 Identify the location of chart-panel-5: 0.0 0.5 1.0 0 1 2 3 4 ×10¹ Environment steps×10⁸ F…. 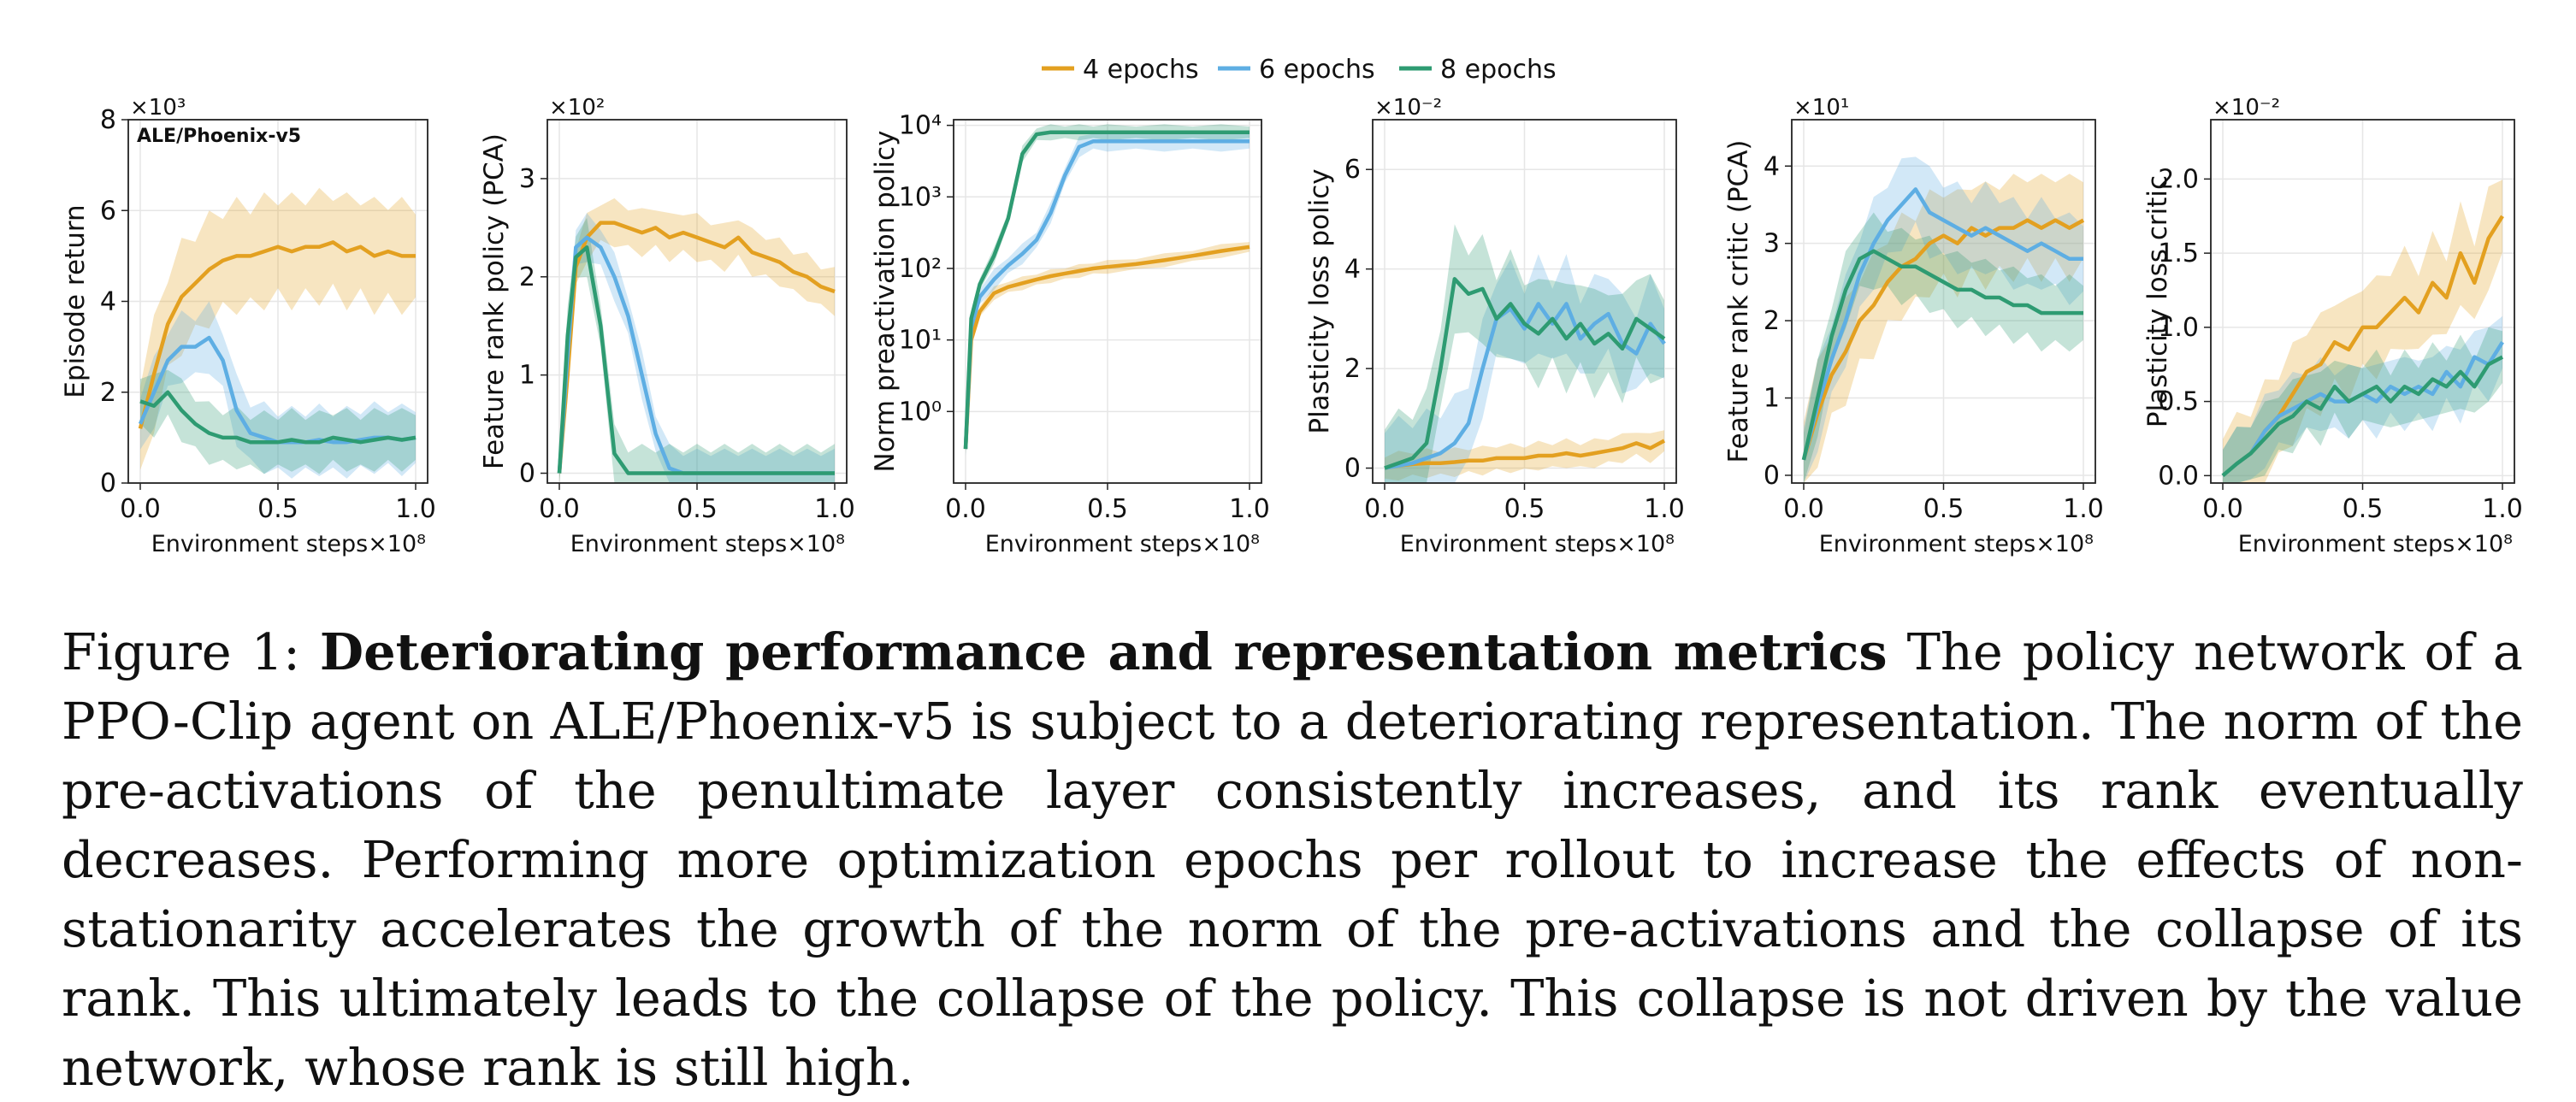
(1913, 326).